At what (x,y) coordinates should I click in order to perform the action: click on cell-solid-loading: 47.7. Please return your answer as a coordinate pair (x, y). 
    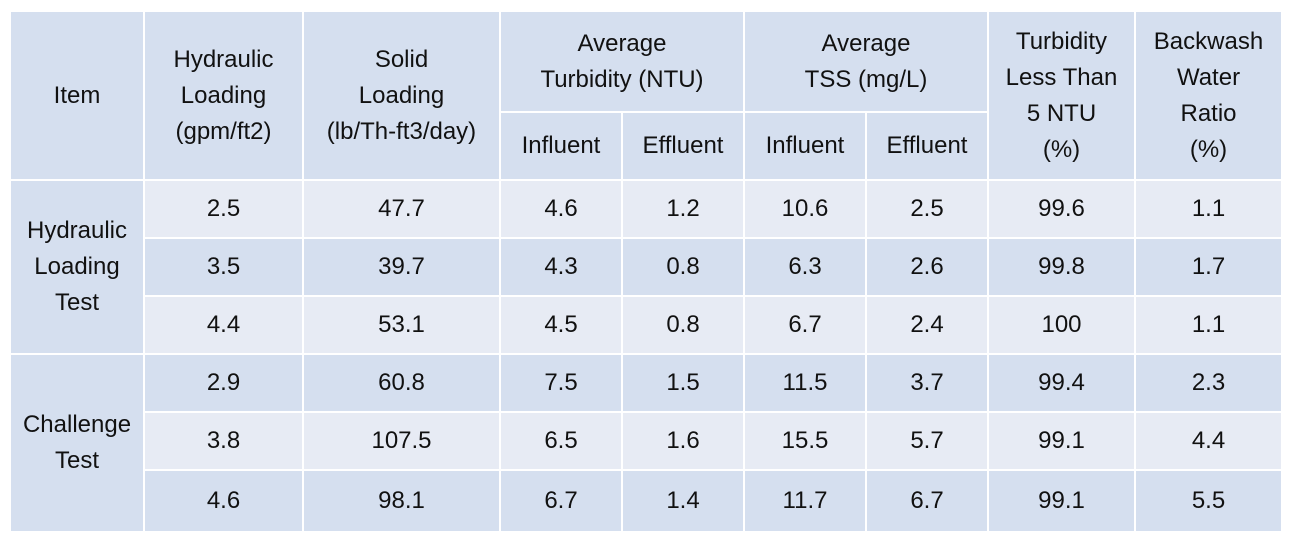
    Looking at the image, I should click on (401, 209).